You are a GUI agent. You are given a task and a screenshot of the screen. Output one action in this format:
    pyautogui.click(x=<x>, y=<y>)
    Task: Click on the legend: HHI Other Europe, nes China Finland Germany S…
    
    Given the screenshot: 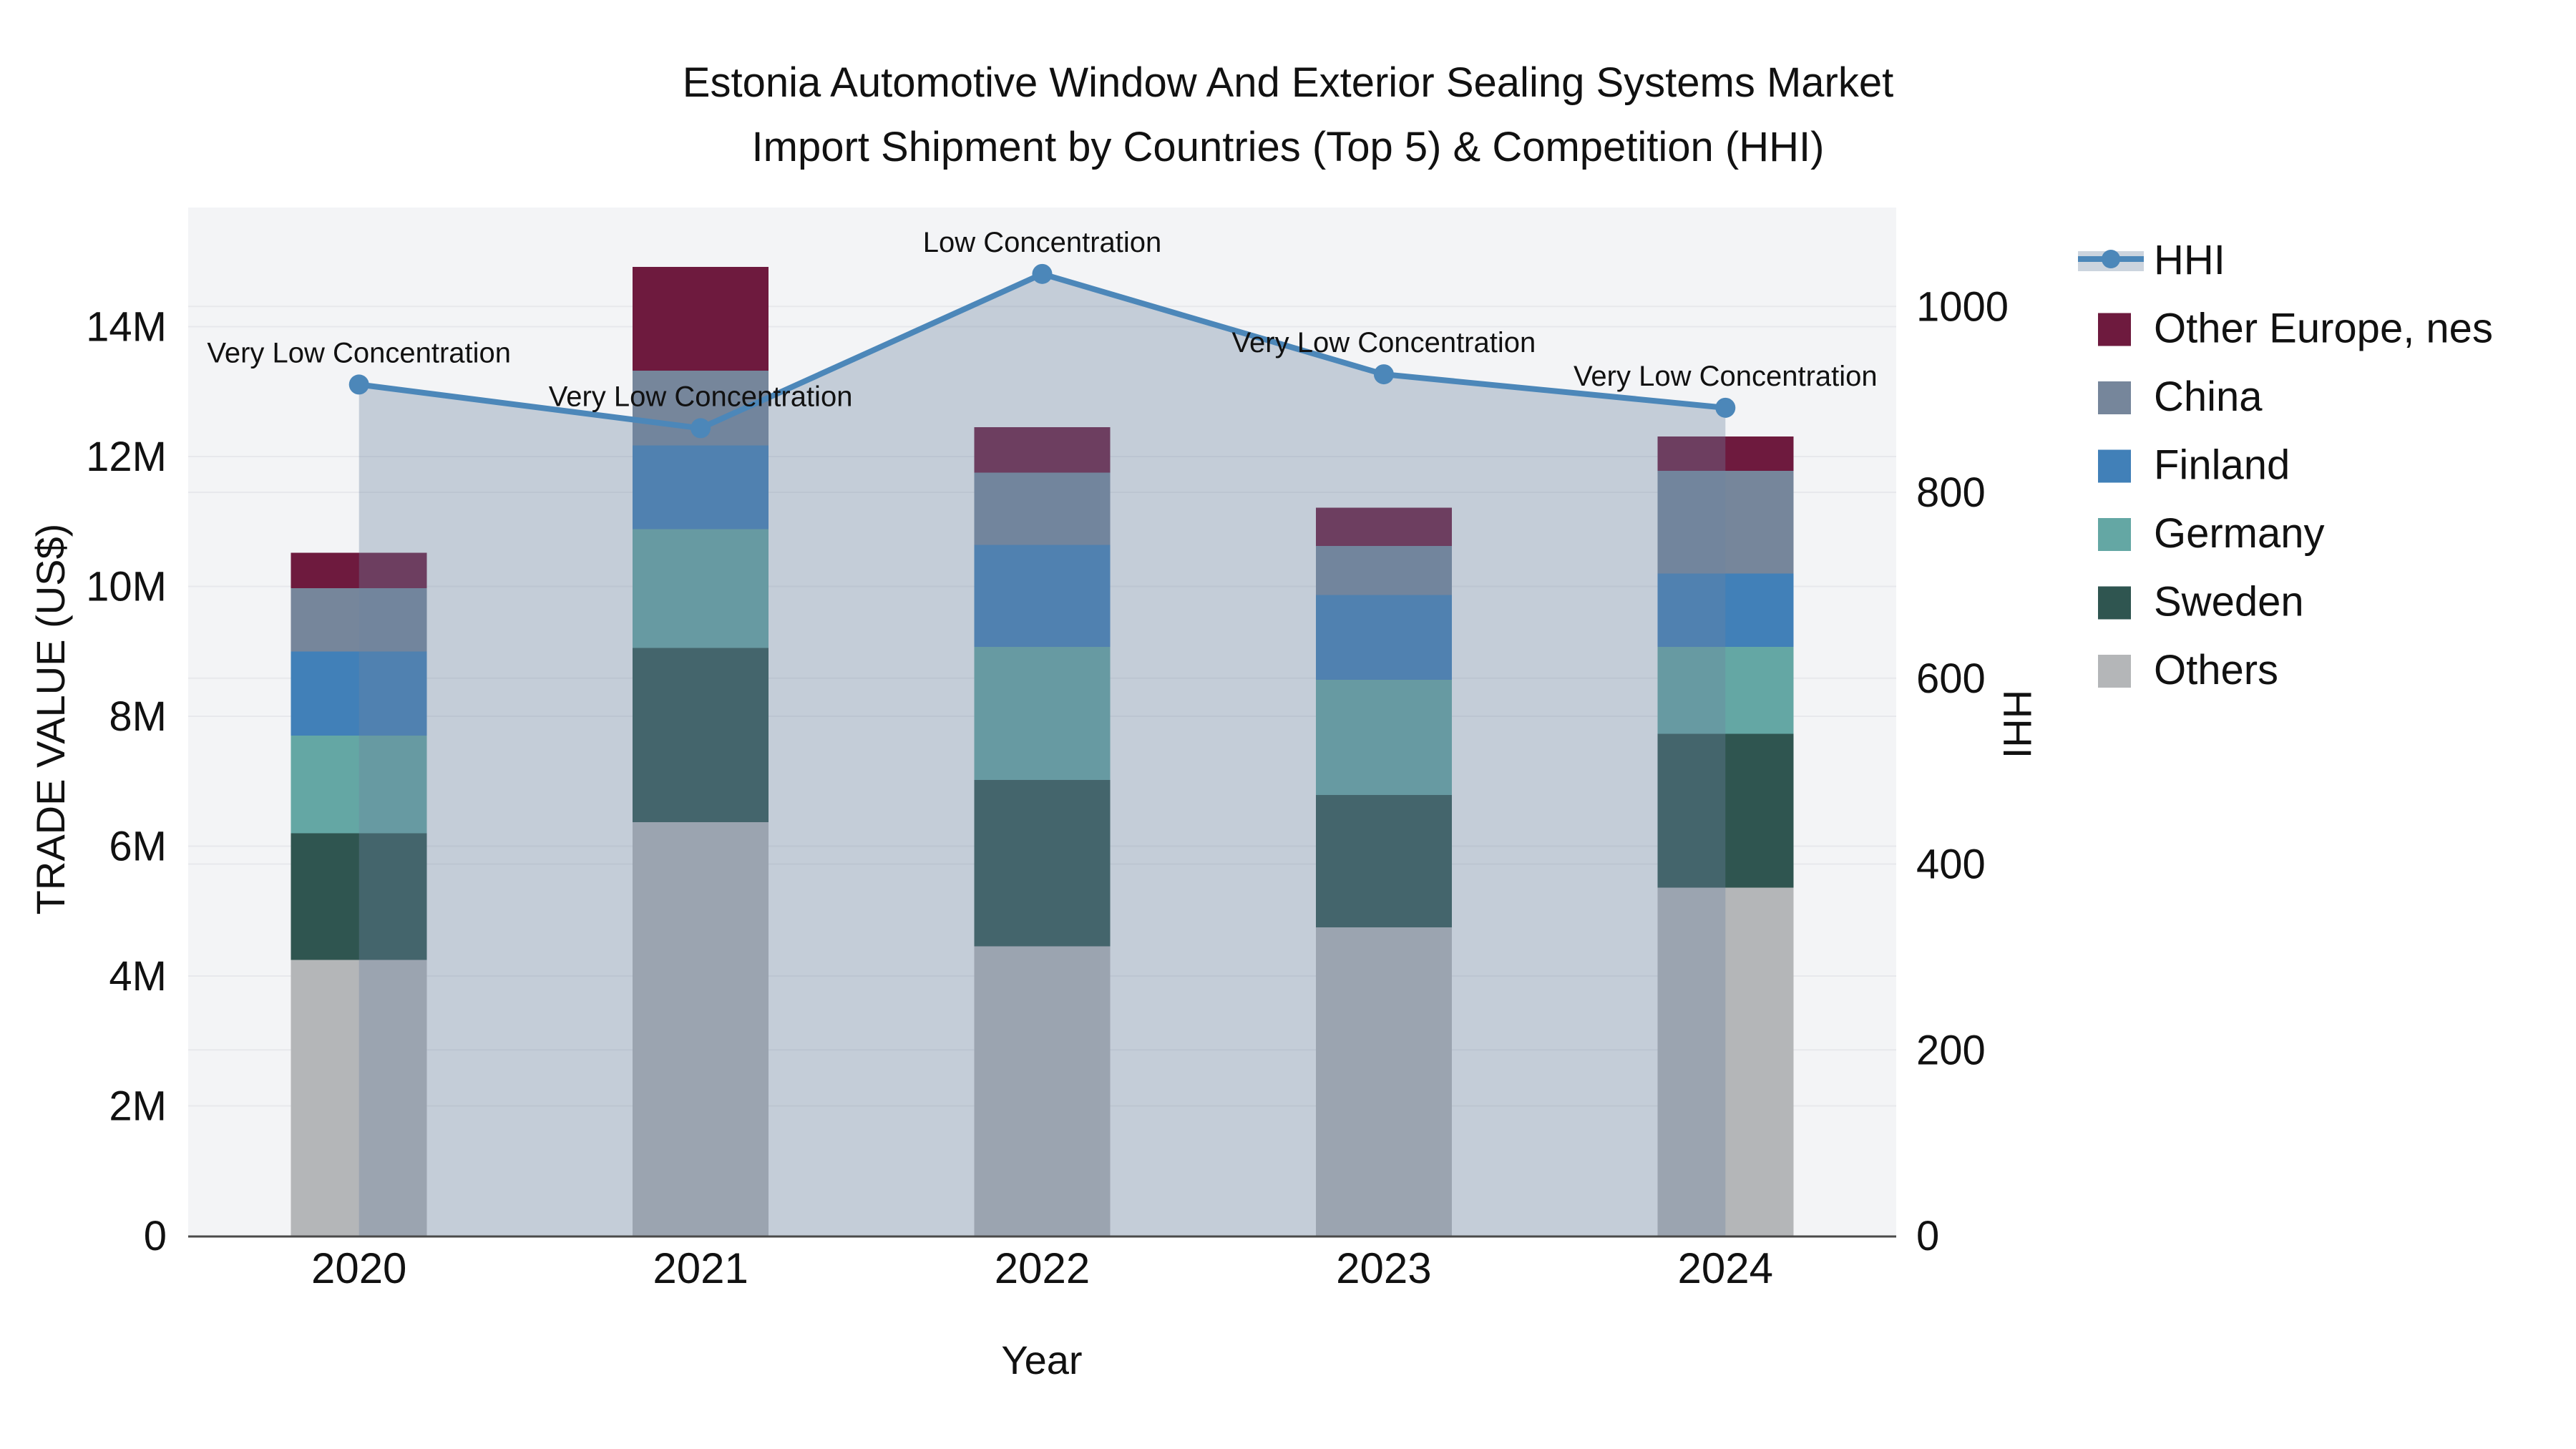 What is the action you would take?
    pyautogui.click(x=2285, y=465)
    